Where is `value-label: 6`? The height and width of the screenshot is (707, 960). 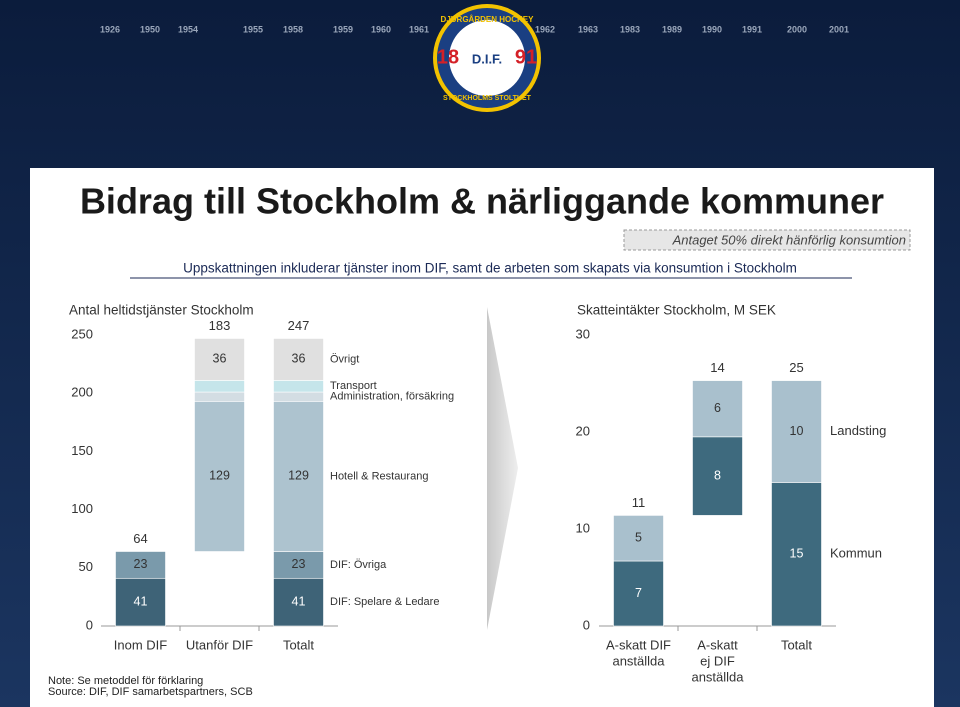
value-label: 6 is located at coordinates (717, 408).